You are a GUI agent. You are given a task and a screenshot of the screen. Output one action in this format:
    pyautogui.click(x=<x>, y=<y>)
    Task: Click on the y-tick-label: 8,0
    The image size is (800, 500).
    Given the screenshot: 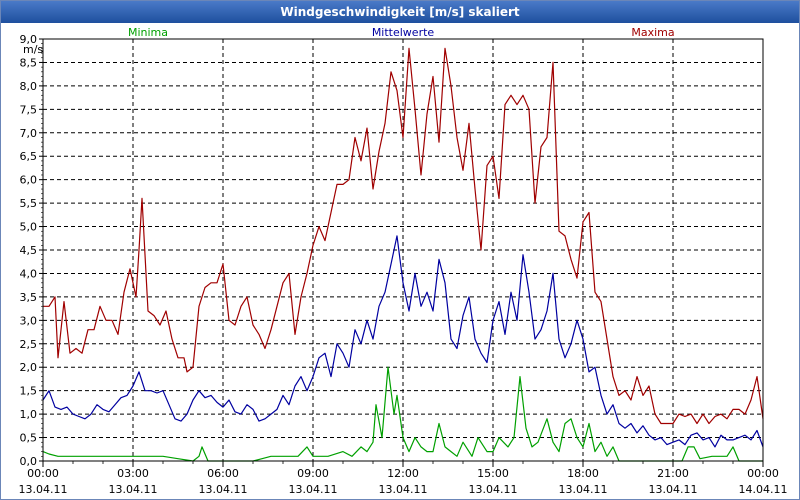 What is the action you would take?
    pyautogui.click(x=29, y=86)
    